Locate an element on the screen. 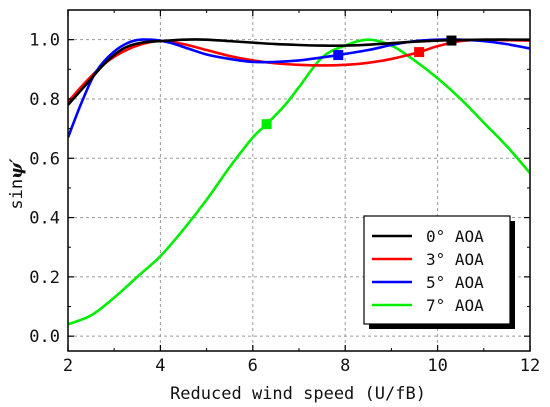  series-marker-7-aoa is located at coordinates (266, 124).